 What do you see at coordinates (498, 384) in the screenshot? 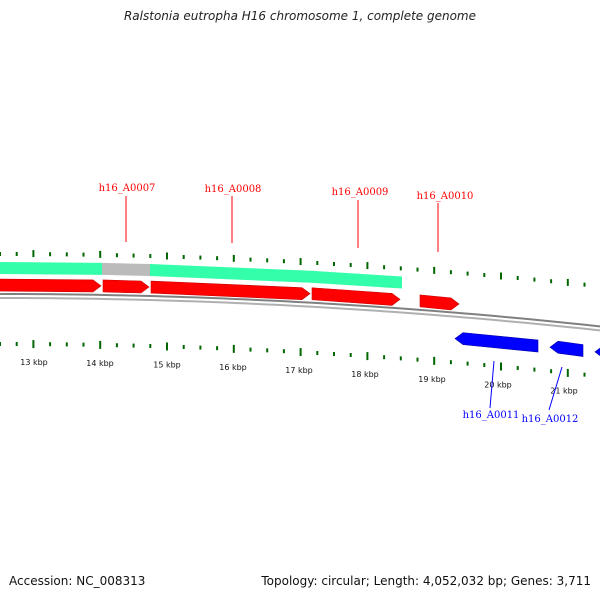
I see `kbp-label: 20 kbp` at bounding box center [498, 384].